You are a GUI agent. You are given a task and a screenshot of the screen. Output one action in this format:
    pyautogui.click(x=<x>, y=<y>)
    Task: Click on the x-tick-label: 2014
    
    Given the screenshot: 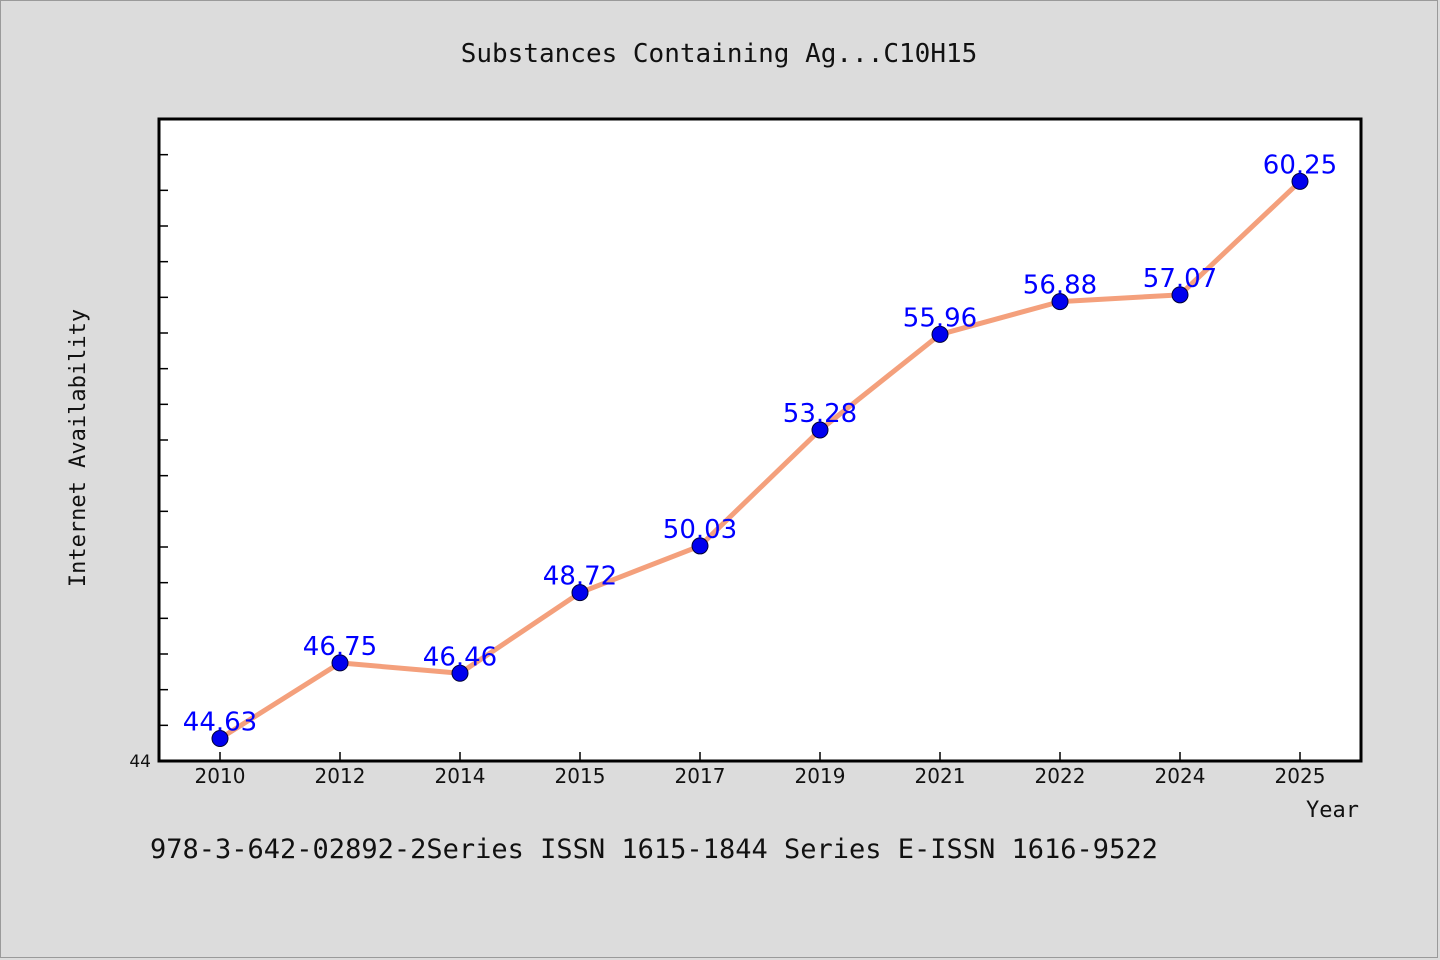 What is the action you would take?
    pyautogui.click(x=460, y=776)
    